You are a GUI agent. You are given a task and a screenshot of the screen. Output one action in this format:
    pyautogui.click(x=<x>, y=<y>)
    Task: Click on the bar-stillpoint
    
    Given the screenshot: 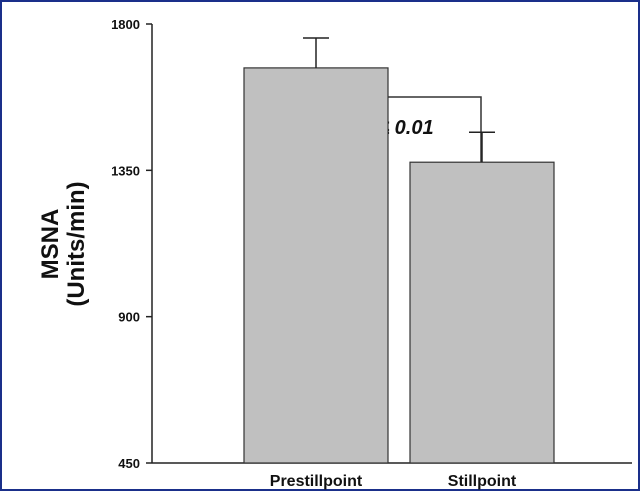 What is the action you would take?
    pyautogui.click(x=482, y=312)
    